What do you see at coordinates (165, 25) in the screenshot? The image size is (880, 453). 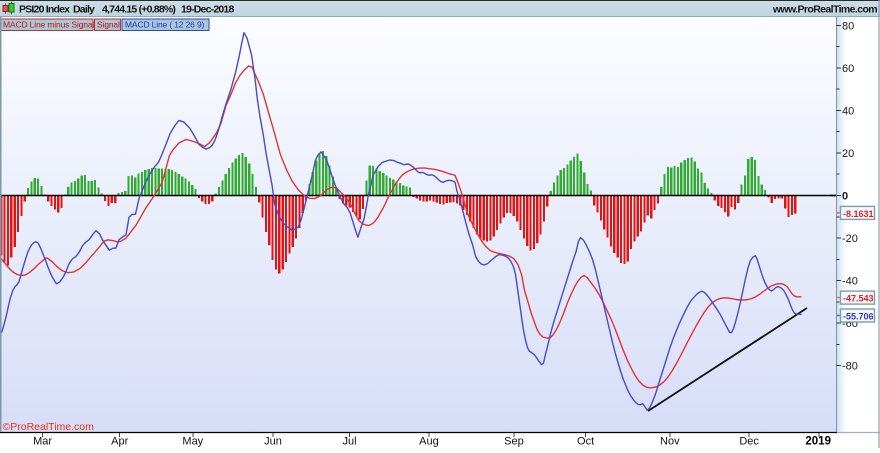 I see `svg-text: MACD Line ( 12 26 9)` at bounding box center [165, 25].